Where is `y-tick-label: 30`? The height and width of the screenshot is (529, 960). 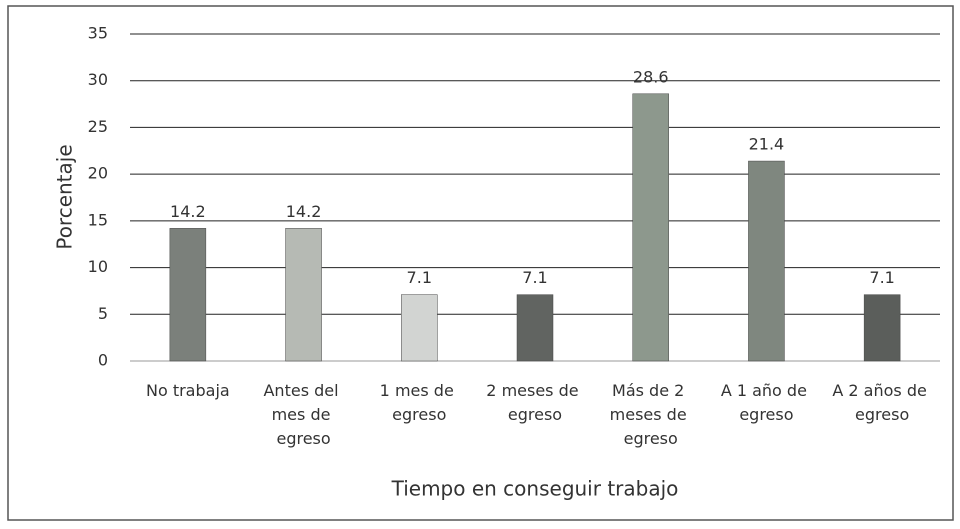 y-tick-label: 30 is located at coordinates (98, 79).